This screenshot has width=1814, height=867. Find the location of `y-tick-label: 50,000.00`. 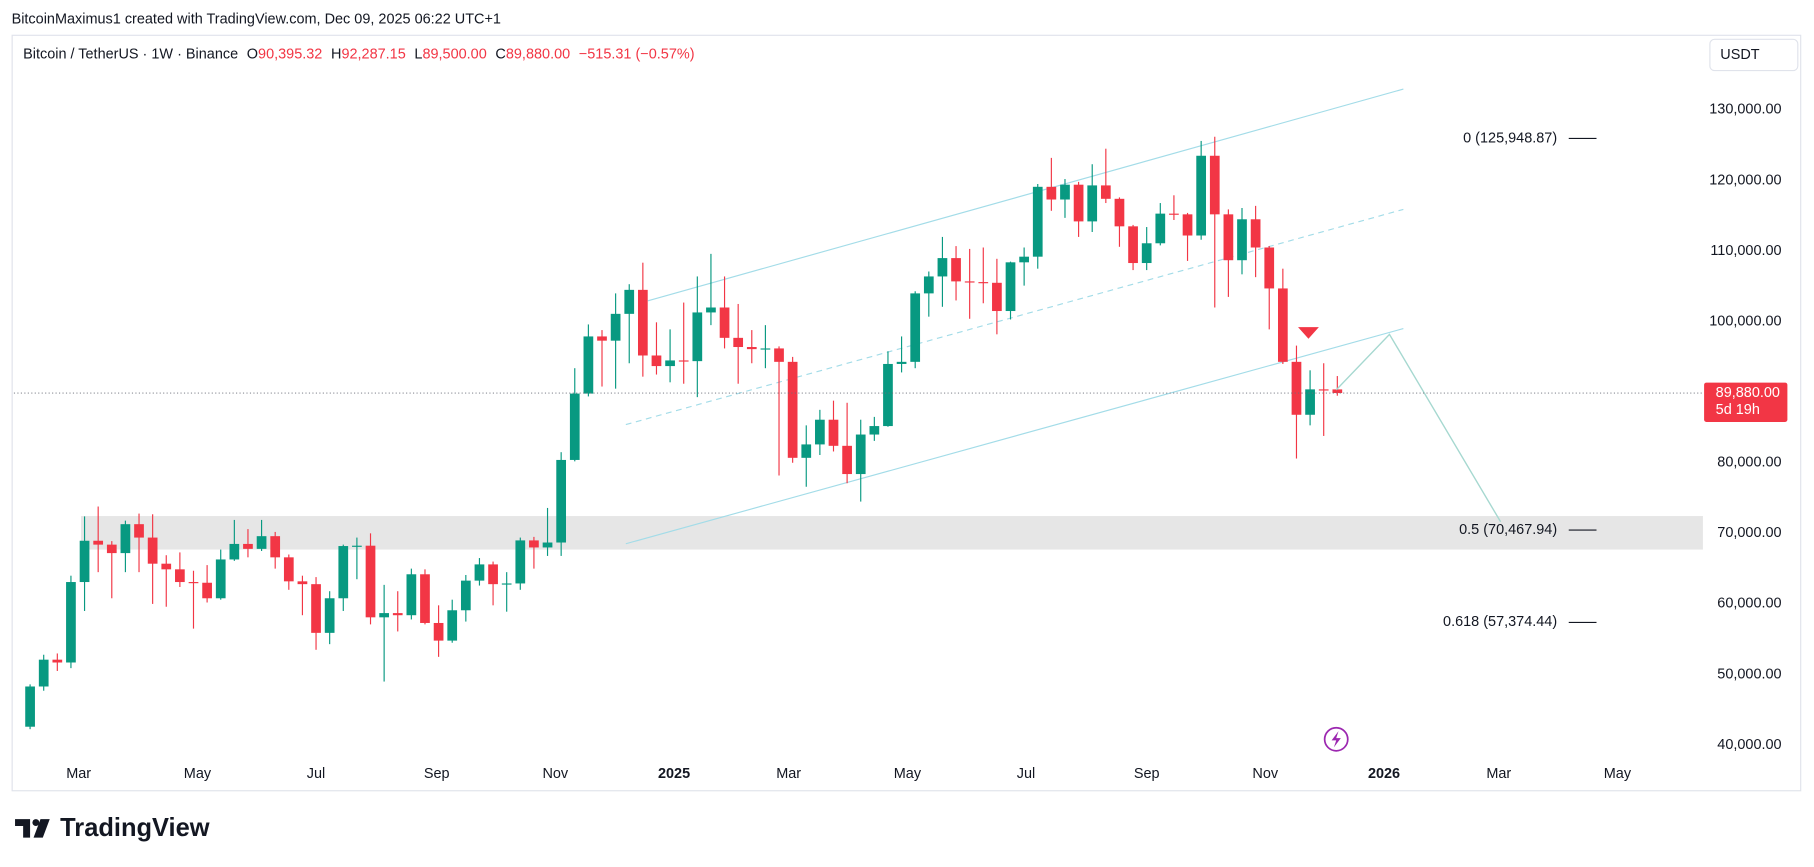

y-tick-label: 50,000.00 is located at coordinates (1749, 674).